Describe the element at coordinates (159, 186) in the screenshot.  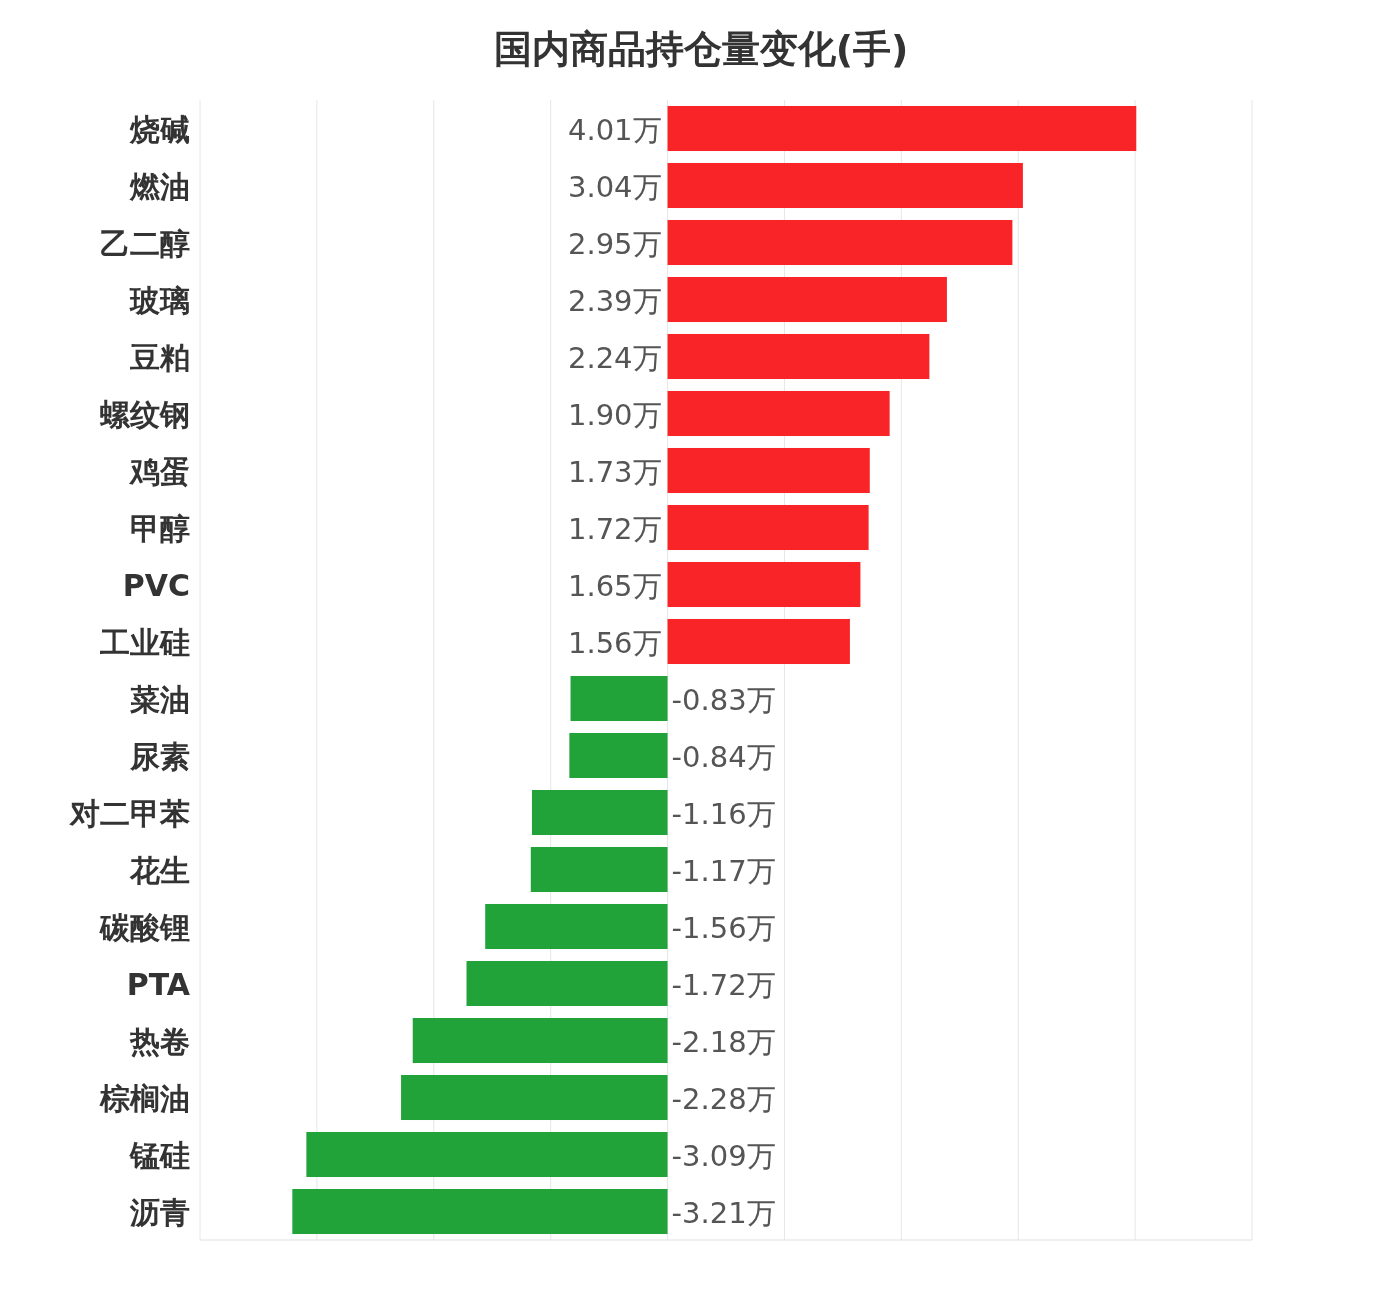
I see `y-tick-label: 燃油` at that location.